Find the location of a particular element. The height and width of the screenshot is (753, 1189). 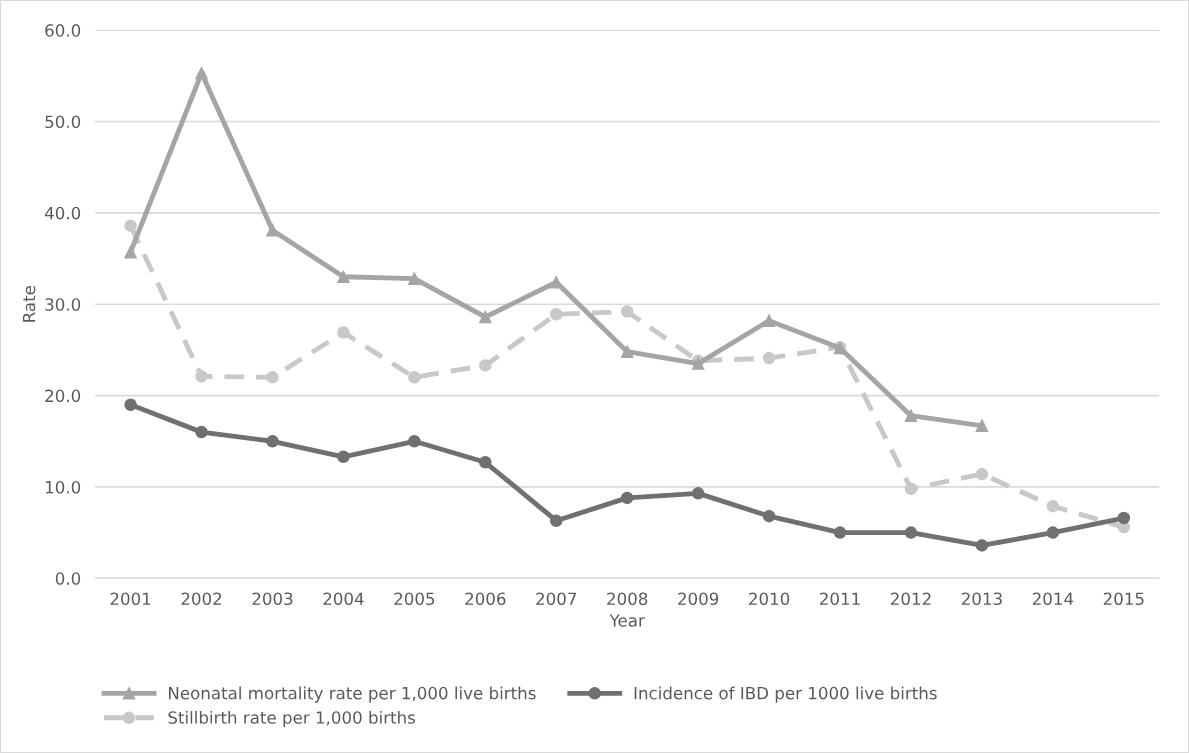

legend-label: Stillbirth rate per 1,000 births is located at coordinates (292, 719).